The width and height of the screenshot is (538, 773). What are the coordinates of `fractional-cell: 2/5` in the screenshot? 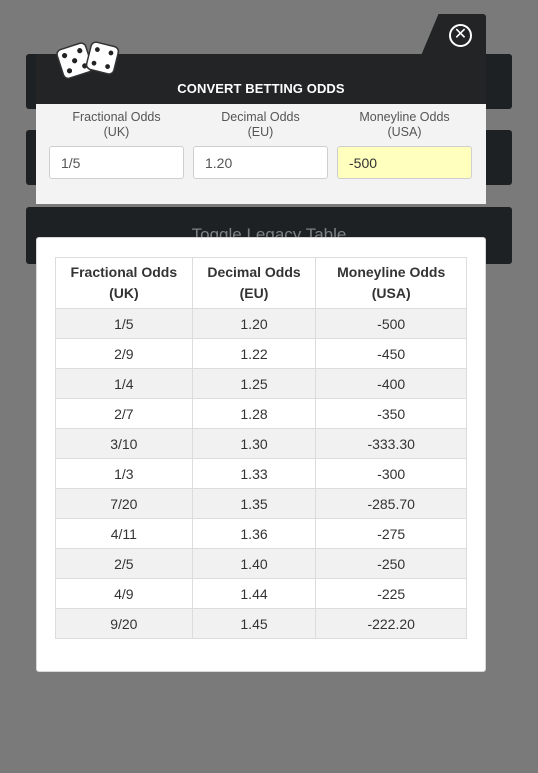 It's located at (124, 563).